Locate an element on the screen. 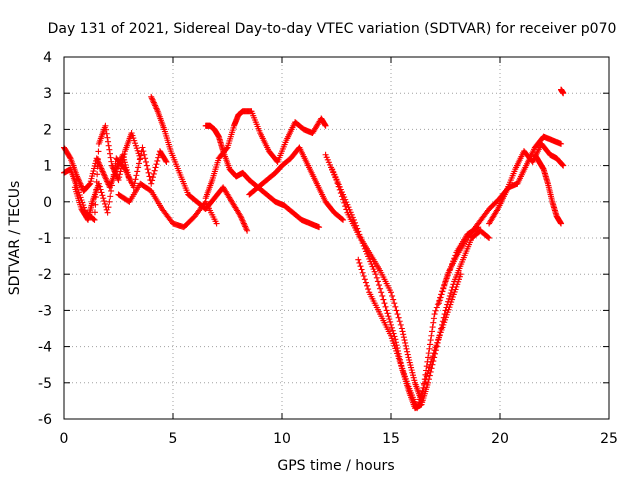  y-tick-label: -6 is located at coordinates (45, 420).